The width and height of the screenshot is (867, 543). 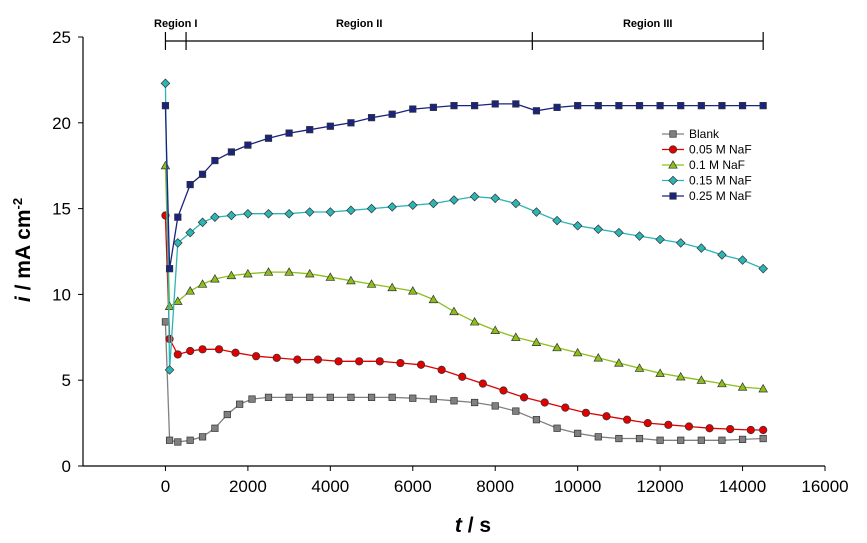 I want to click on x-tick-label: 10000, so click(x=577, y=486).